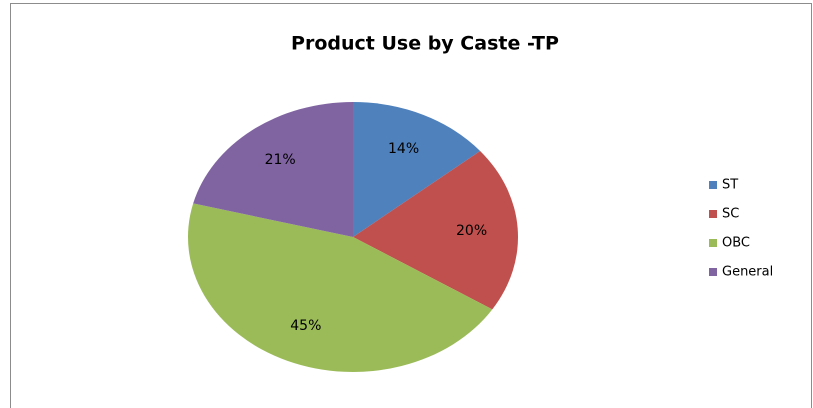  Describe the element at coordinates (471, 231) in the screenshot. I see `data-label: 20%` at that location.